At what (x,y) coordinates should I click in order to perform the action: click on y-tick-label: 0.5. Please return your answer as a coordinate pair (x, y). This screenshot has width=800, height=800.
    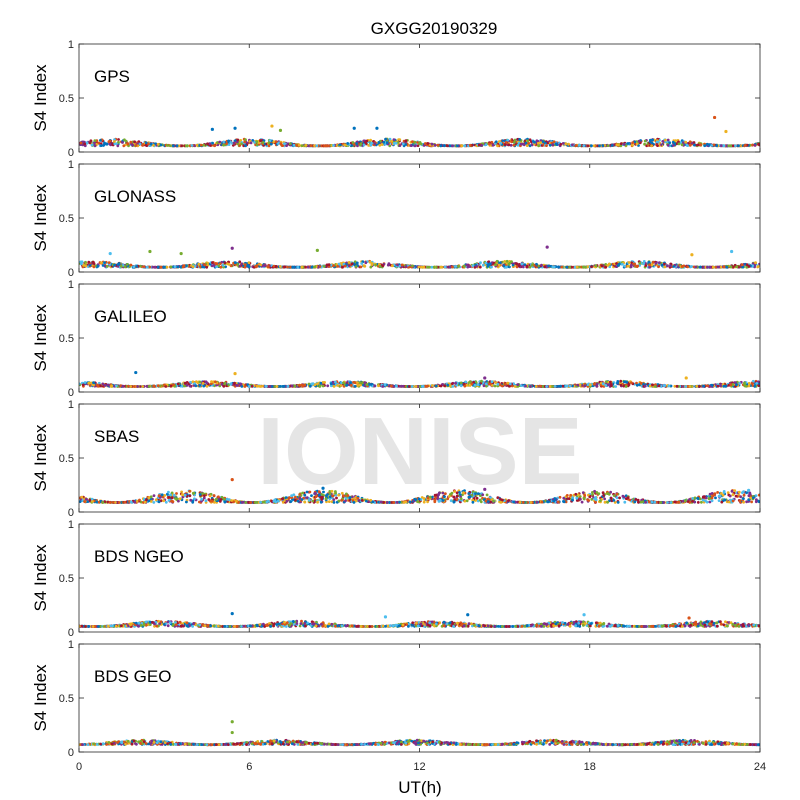
    Looking at the image, I should click on (66, 339).